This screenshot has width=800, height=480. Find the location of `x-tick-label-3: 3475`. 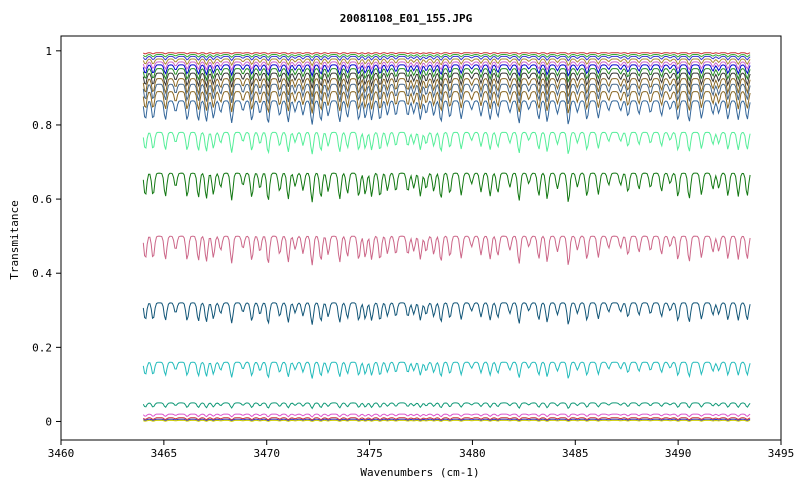

x-tick-label-3: 3475 is located at coordinates (369, 453).